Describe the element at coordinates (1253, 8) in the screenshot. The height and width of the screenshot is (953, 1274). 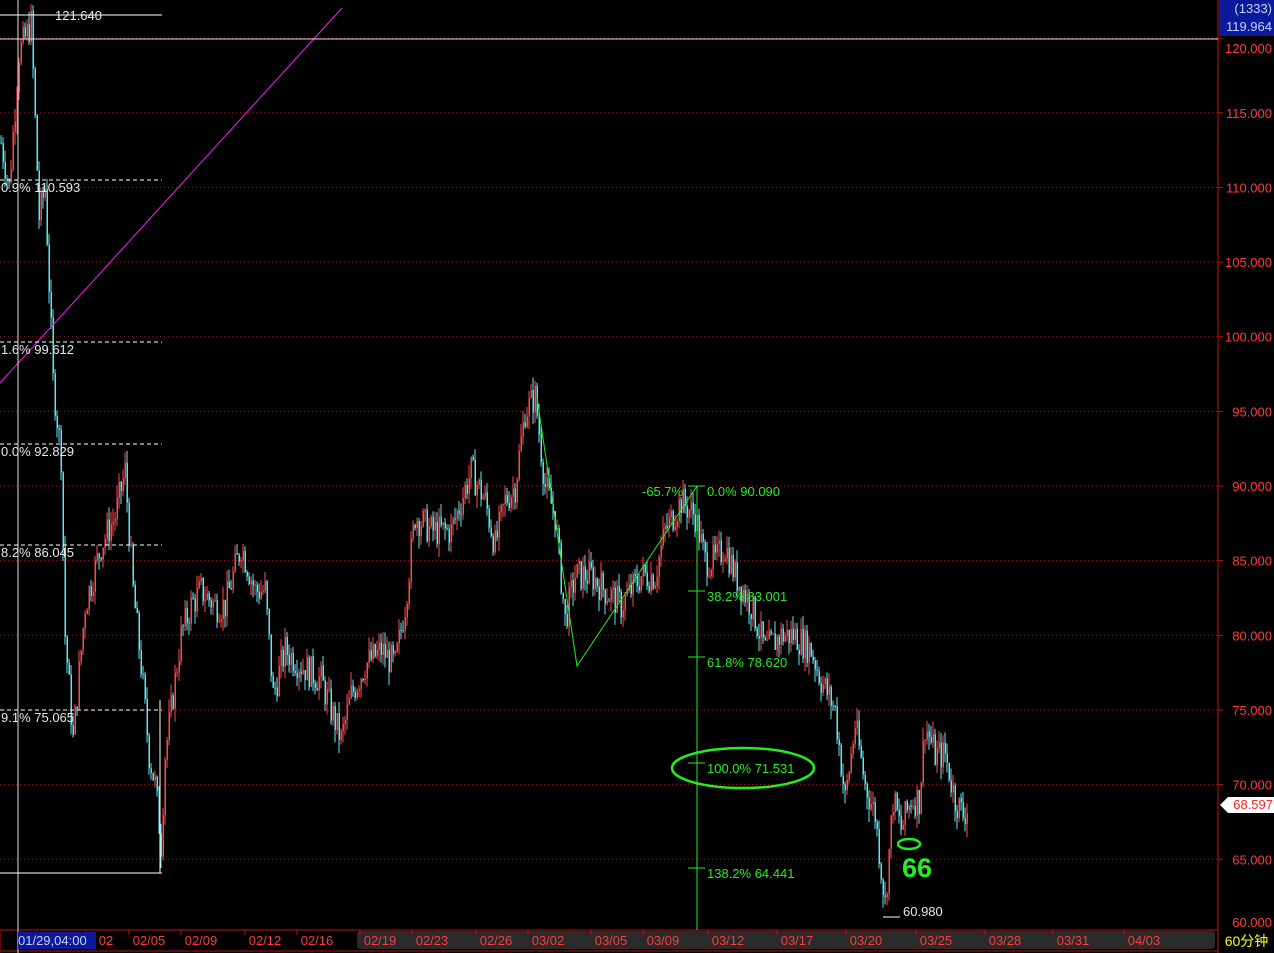
I see `bar-count: (1333)` at that location.